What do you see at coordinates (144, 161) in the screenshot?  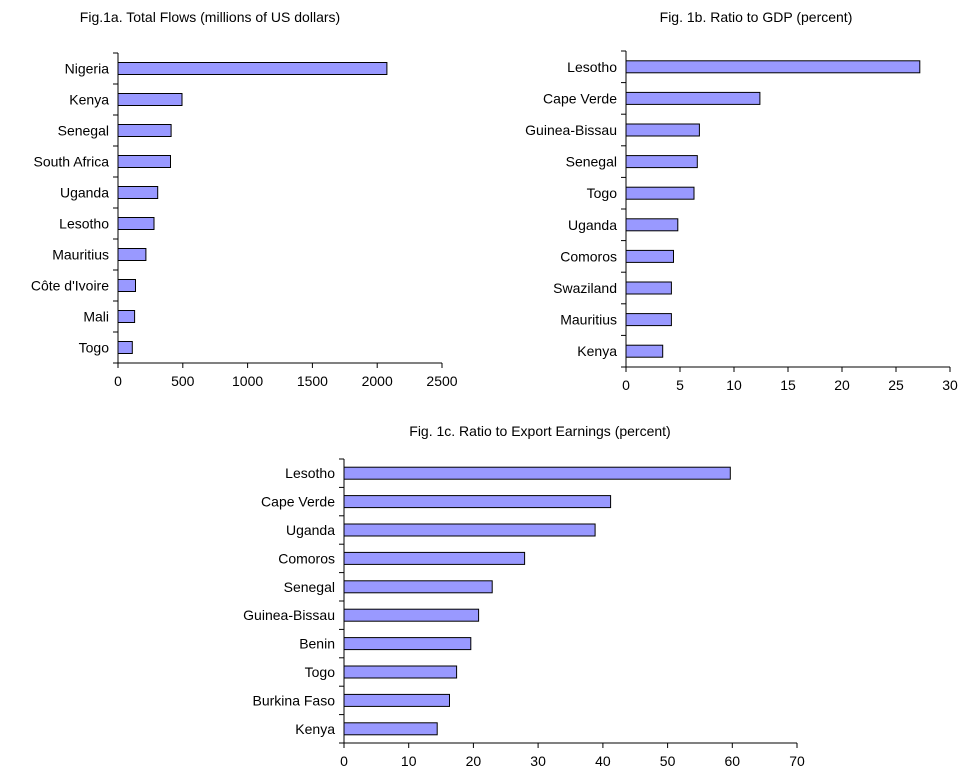 I see `bar-south-africa` at bounding box center [144, 161].